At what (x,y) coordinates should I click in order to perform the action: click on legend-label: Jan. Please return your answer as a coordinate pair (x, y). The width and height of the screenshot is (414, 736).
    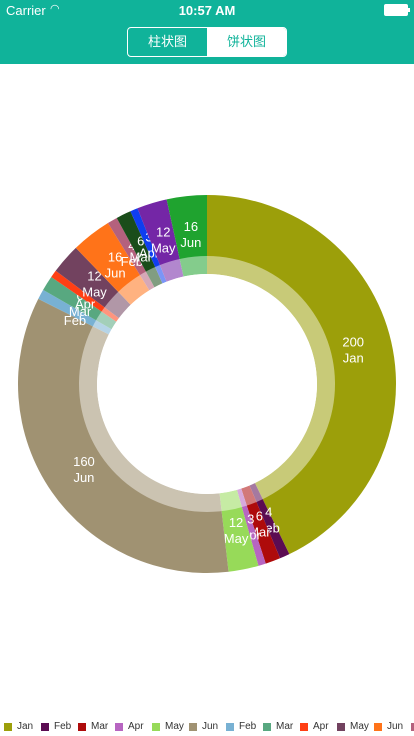
    Looking at the image, I should click on (25, 726).